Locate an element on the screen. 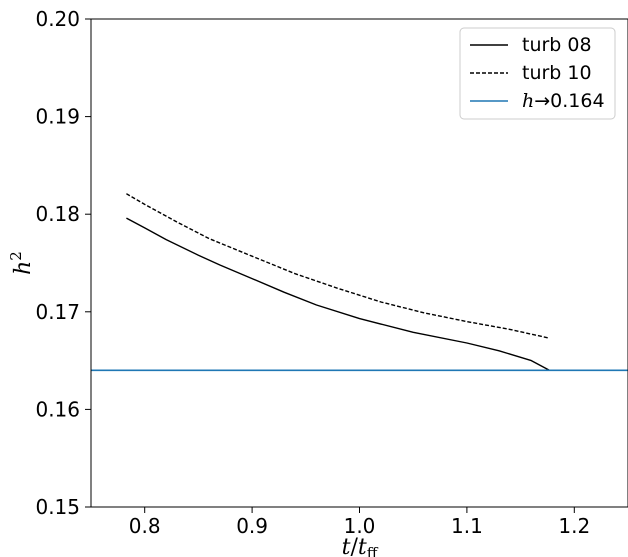 The width and height of the screenshot is (628, 557). y-tick-label: 0.17 is located at coordinates (57, 312).